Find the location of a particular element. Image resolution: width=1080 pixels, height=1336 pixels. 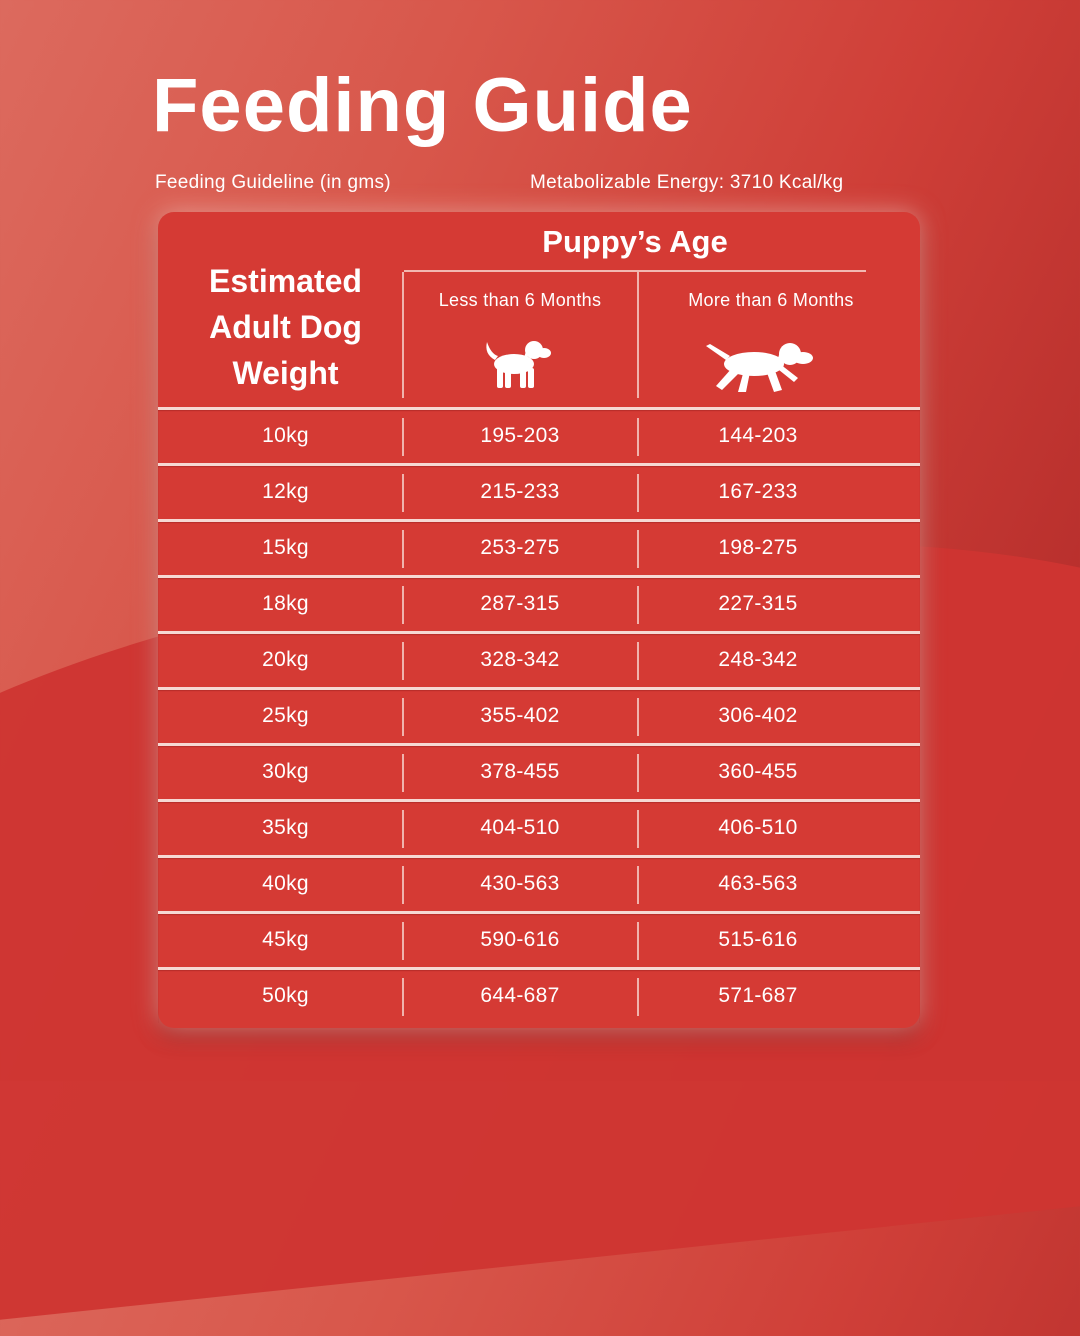

table-row: 12kg 215-233 167-233 is located at coordinates (539, 491).